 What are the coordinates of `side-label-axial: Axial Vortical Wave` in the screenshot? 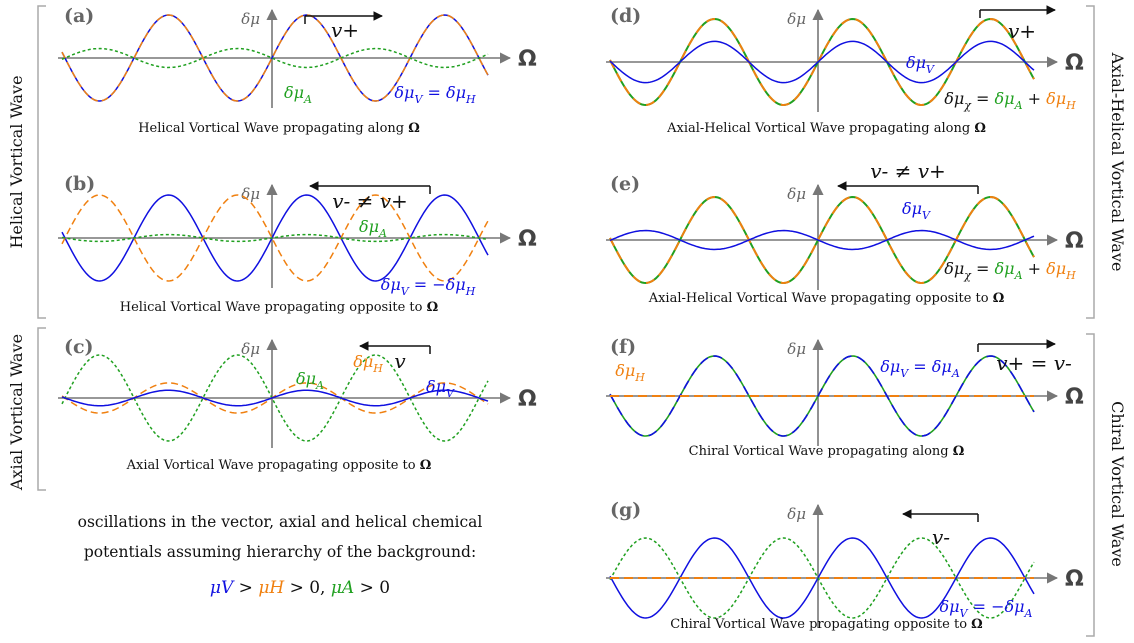 It's located at (16, 412).